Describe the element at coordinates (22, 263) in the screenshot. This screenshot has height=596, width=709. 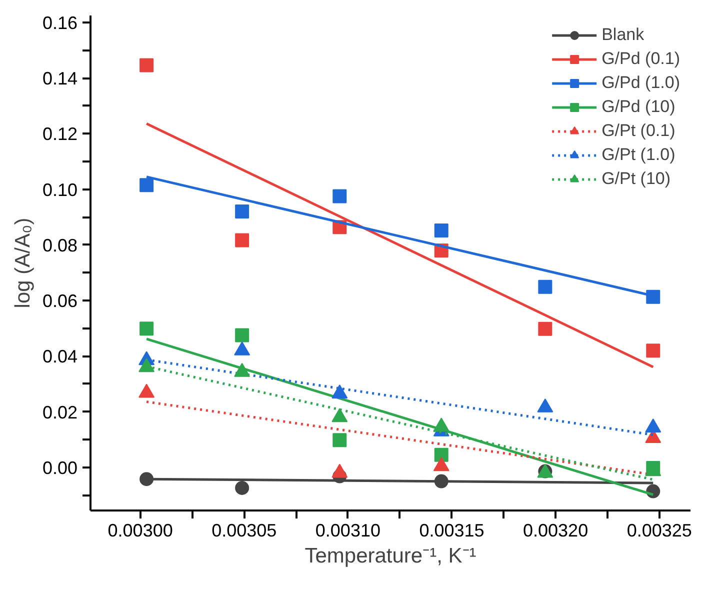
I see `y-axis-title: log (A/A₀)` at that location.